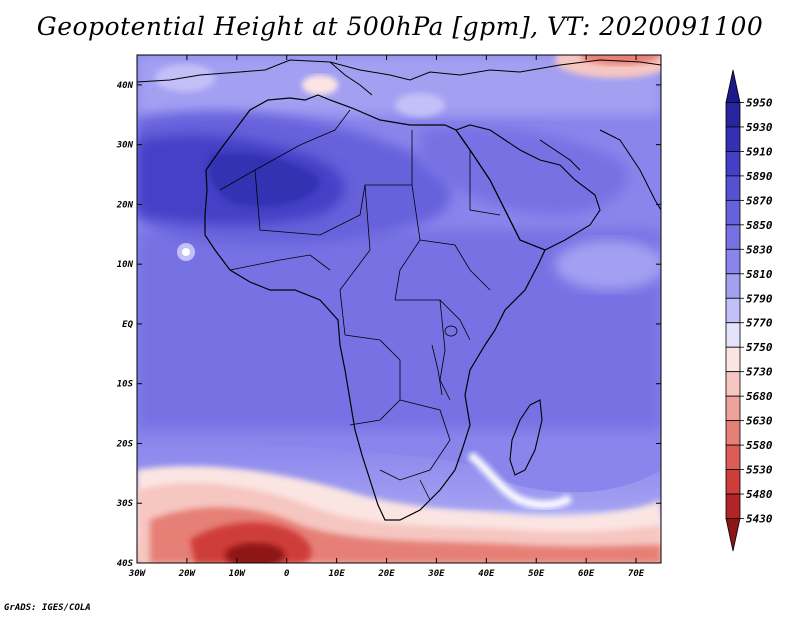 Image resolution: width=800 pixels, height=618 pixels. Describe the element at coordinates (287, 574) in the screenshot. I see `x-tick-label: 0` at that location.